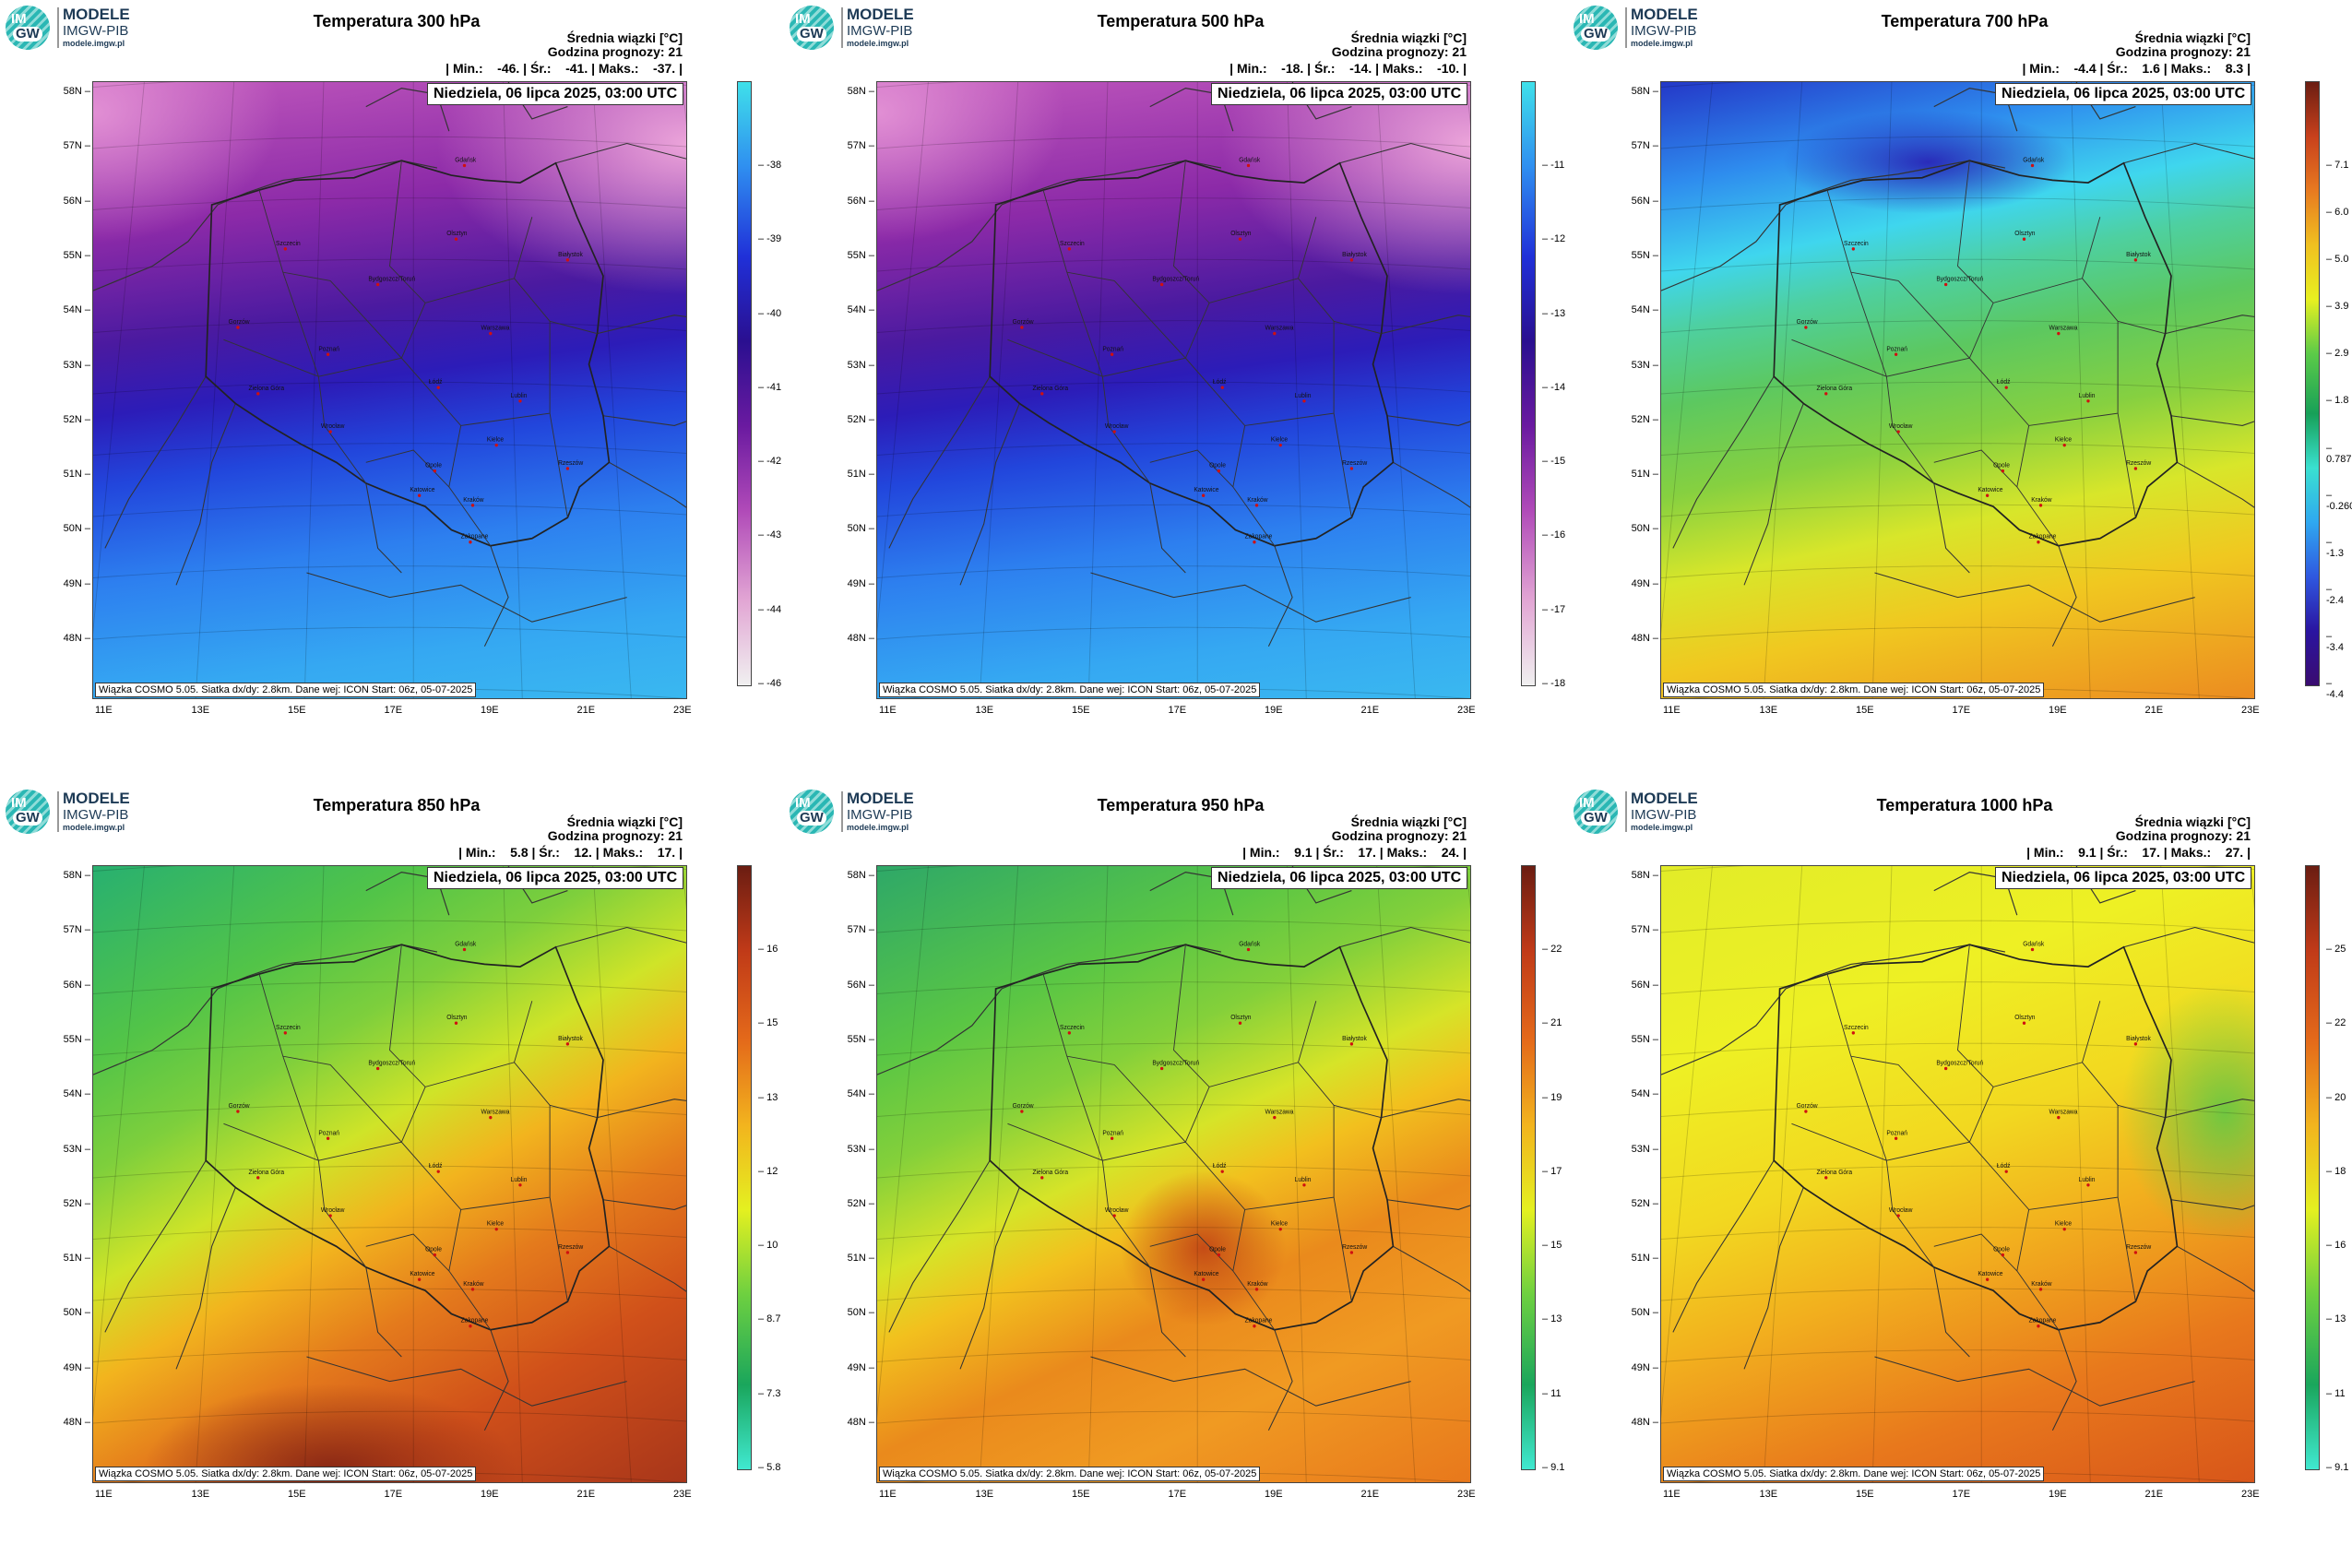 This screenshot has height=1568, width=2352. I want to click on panel-stats: | Min.: -46. | Śr.: -41. | Maks.: -37. |, so click(564, 68).